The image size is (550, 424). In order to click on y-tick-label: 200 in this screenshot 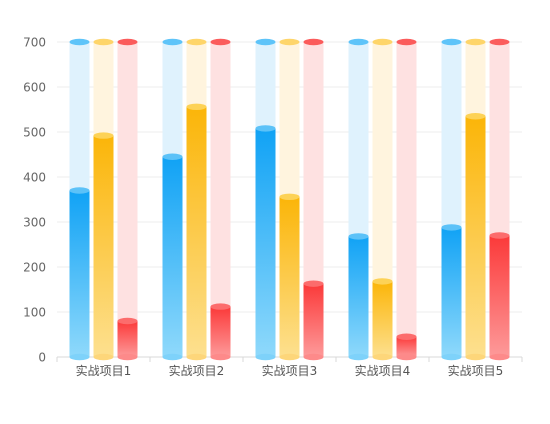, I will do `click(34, 268)`.